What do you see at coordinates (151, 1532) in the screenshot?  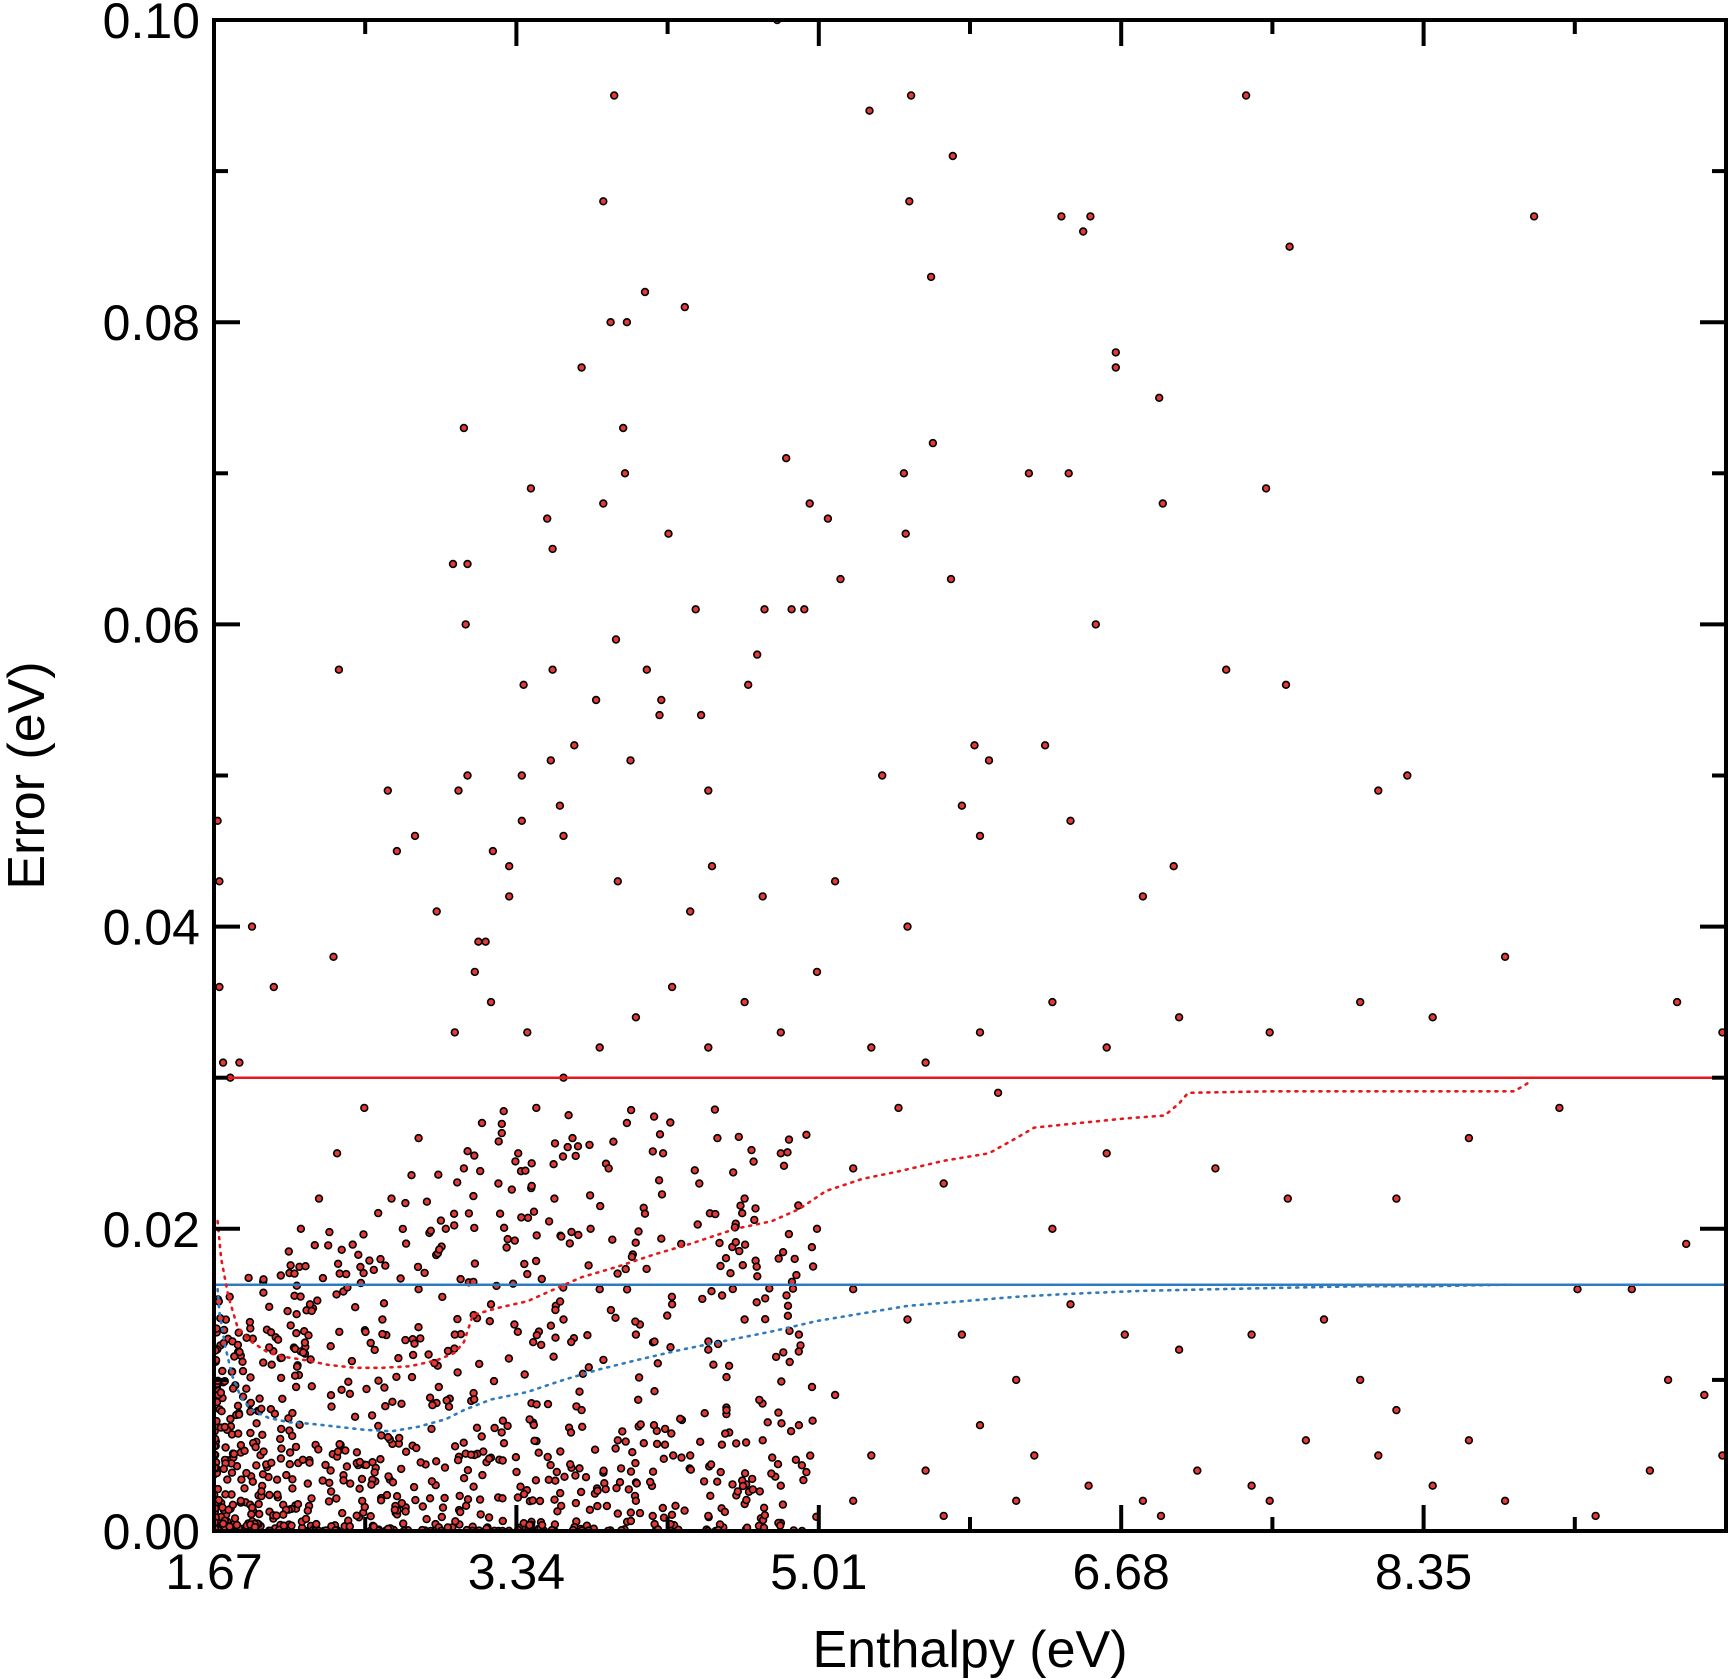 I see `y-tick-label: 0.00` at bounding box center [151, 1532].